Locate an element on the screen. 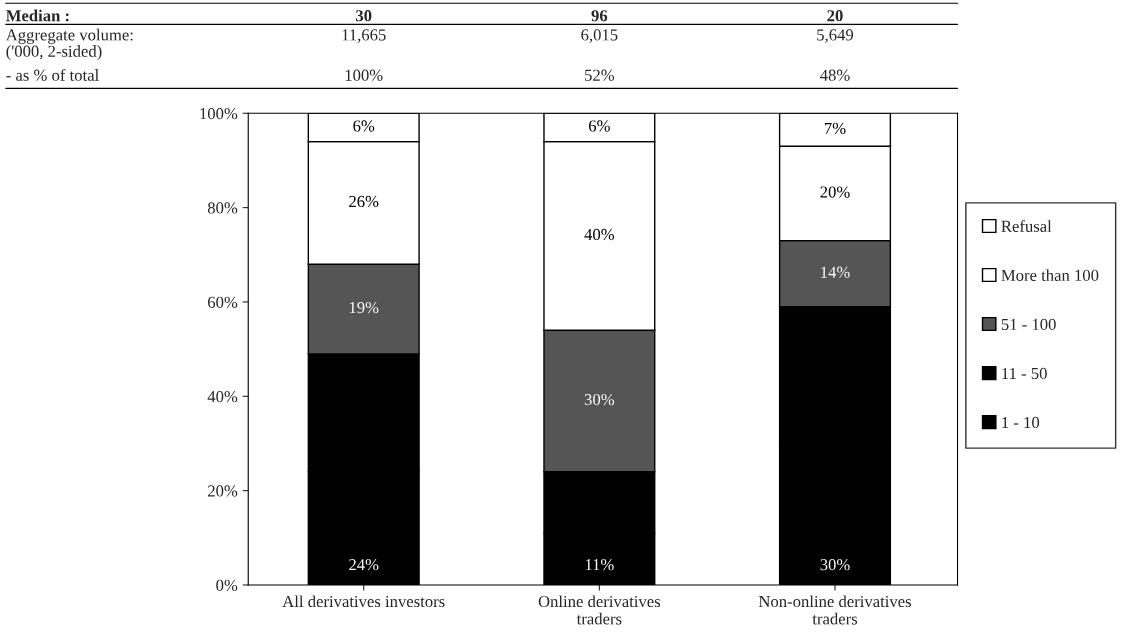 Image resolution: width=1144 pixels, height=640 pixels. data-label: 26% is located at coordinates (364, 201).